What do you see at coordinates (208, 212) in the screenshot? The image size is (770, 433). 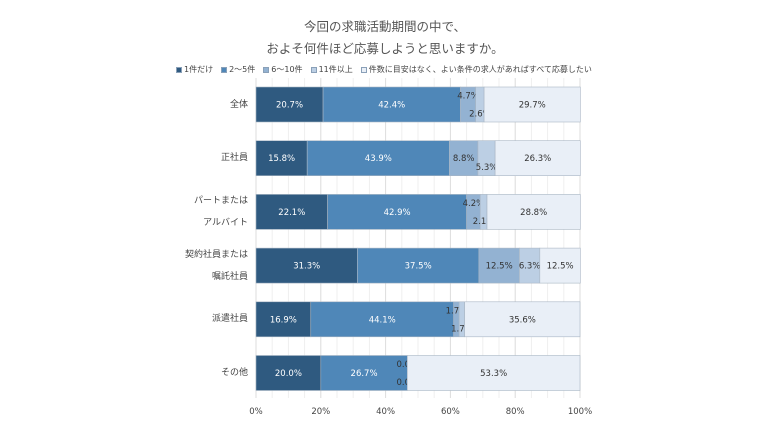 I see `category-label: パートまたはアルバイト` at bounding box center [208, 212].